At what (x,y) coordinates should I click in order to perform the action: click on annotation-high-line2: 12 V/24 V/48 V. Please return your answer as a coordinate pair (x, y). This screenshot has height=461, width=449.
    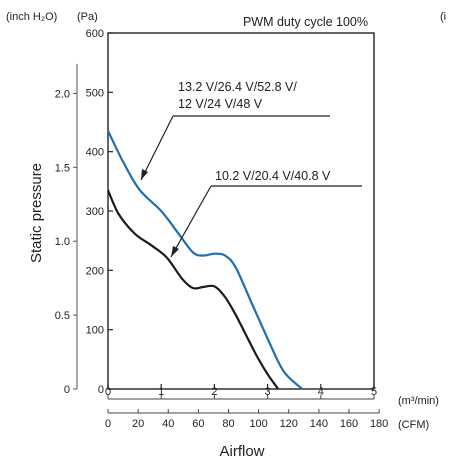
    Looking at the image, I should click on (220, 104).